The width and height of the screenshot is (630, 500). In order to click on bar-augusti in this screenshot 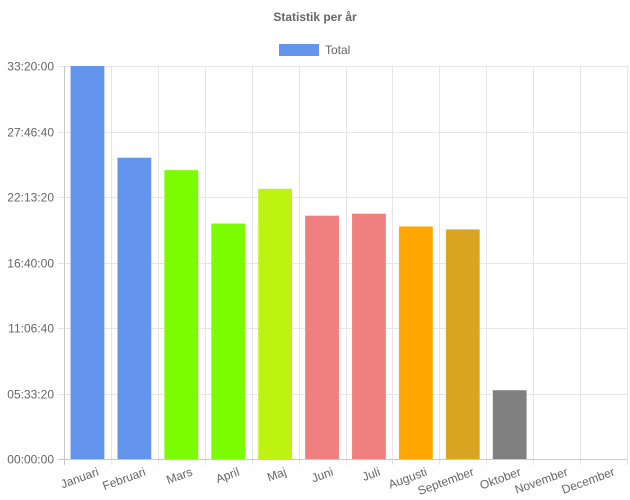, I will do `click(415, 342)`.